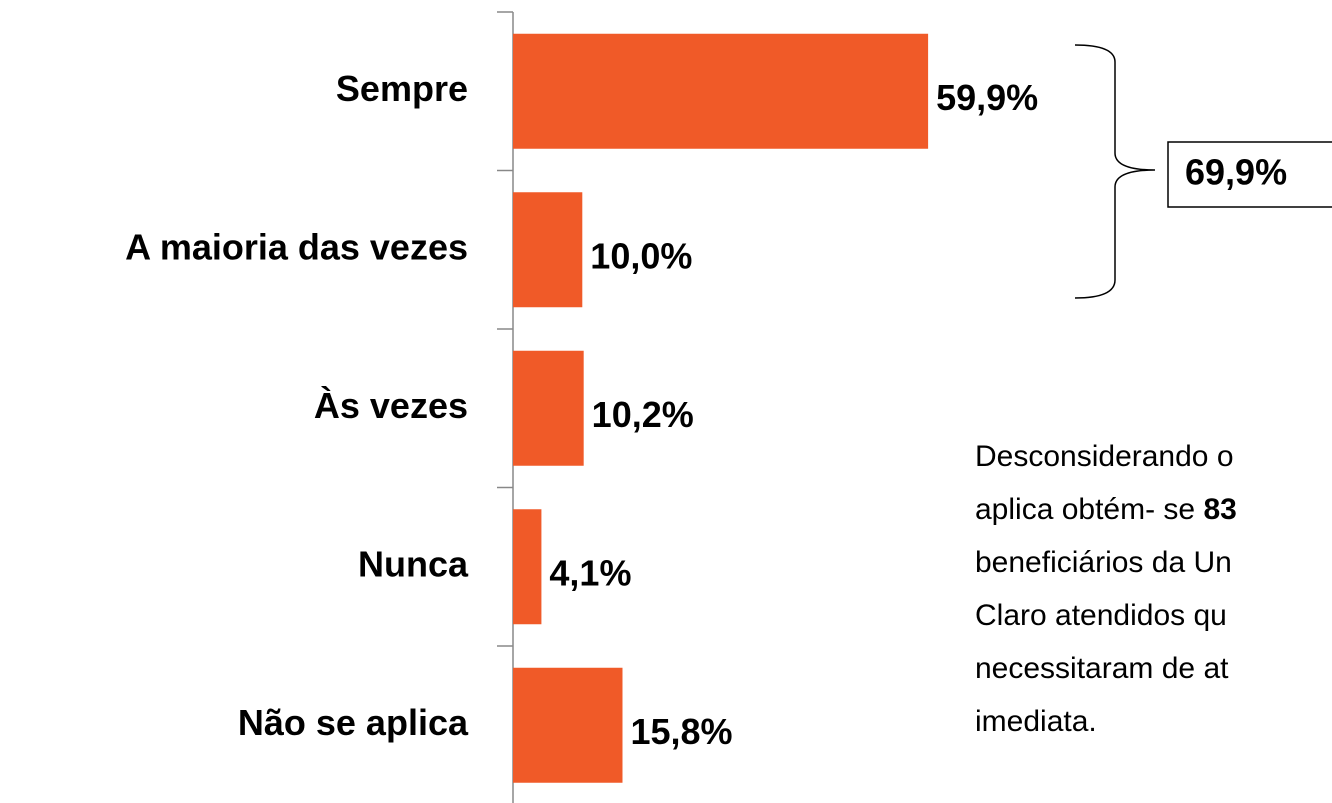 The width and height of the screenshot is (1332, 803). What do you see at coordinates (391, 405) in the screenshot?
I see `category-label: Às vezes` at bounding box center [391, 405].